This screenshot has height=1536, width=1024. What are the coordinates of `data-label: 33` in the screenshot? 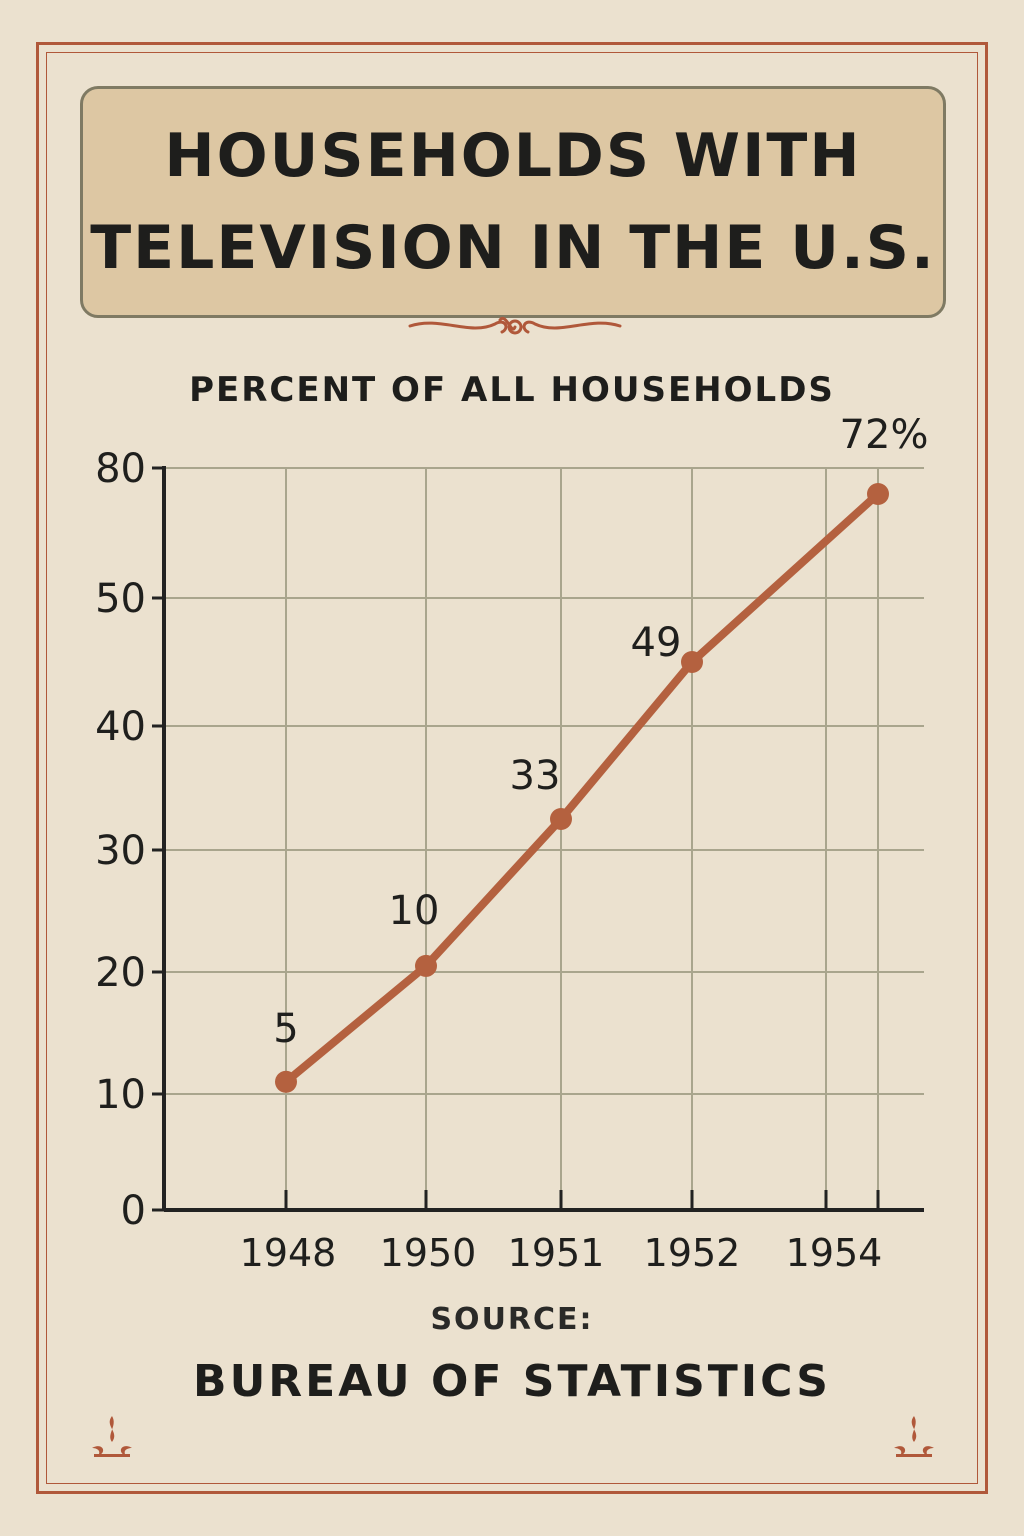 It's located at (535, 776).